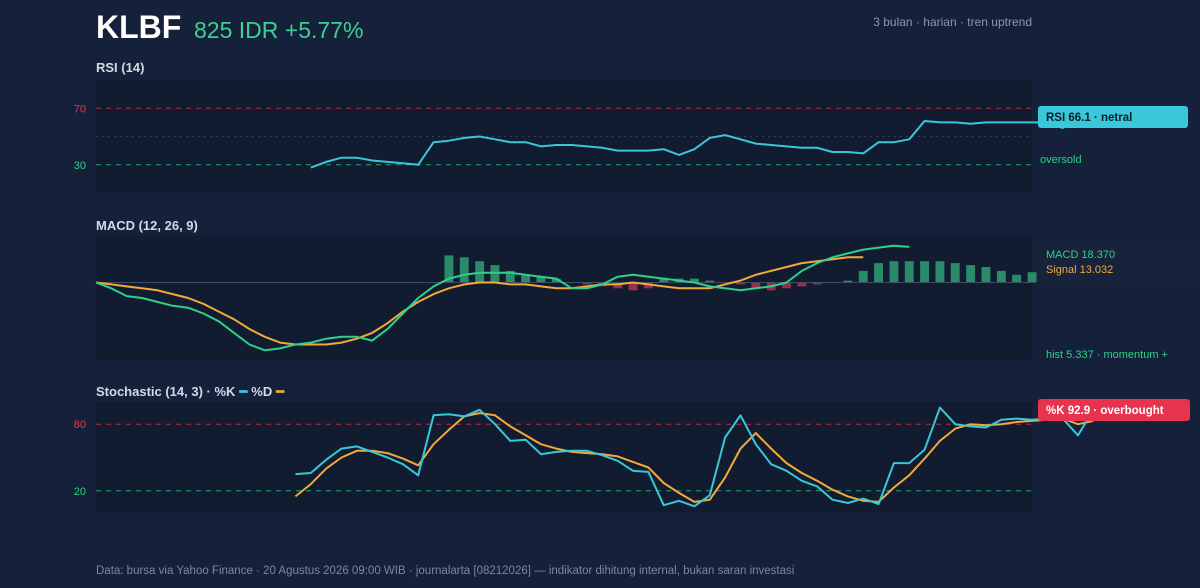 This screenshot has height=588, width=1200. What do you see at coordinates (80, 425) in the screenshot?
I see `stoch-tick-80: 80` at bounding box center [80, 425].